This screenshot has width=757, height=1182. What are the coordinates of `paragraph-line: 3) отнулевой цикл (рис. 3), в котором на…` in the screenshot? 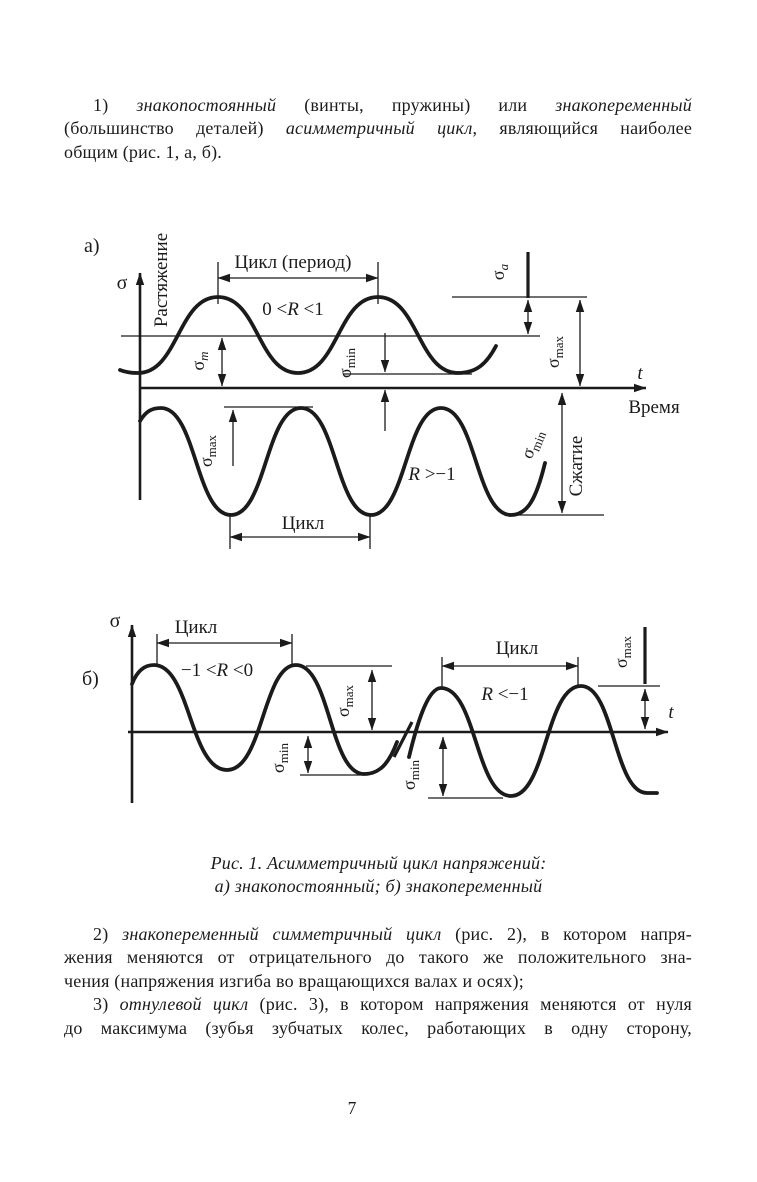 It's located at (378, 1004).